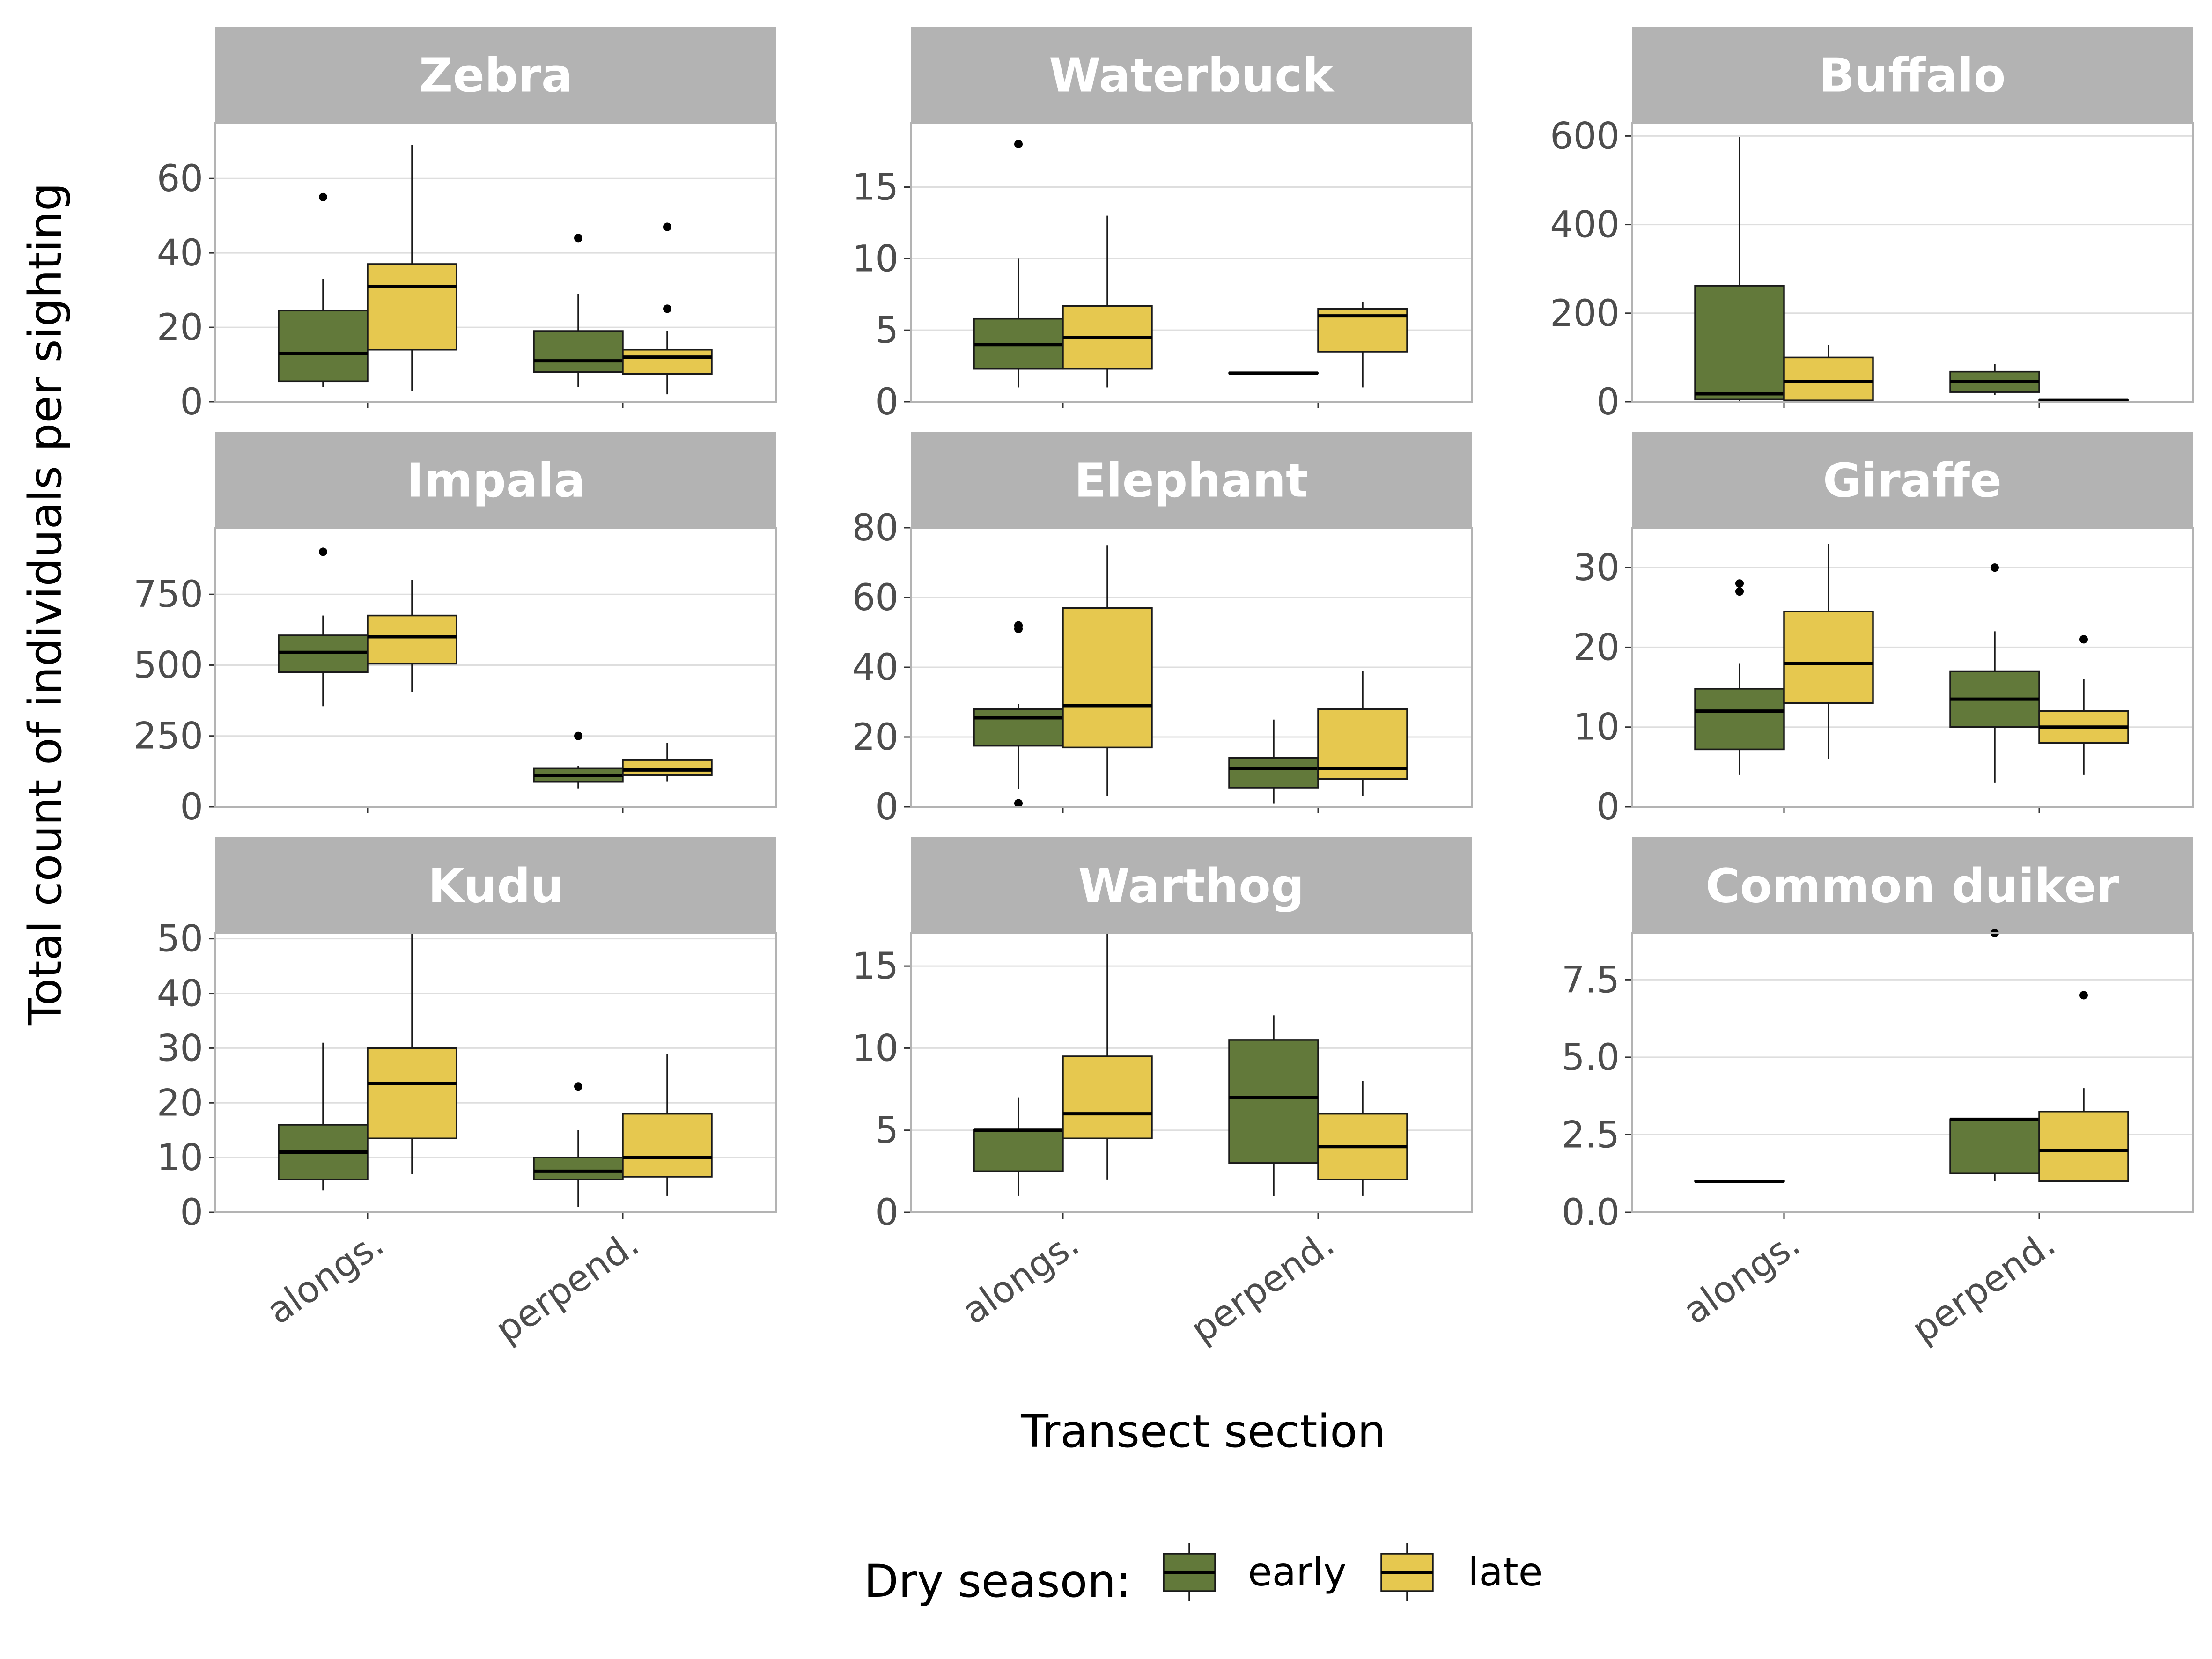  What do you see at coordinates (1203, 1575) in the screenshot?
I see `legend: Dry season: early late` at bounding box center [1203, 1575].